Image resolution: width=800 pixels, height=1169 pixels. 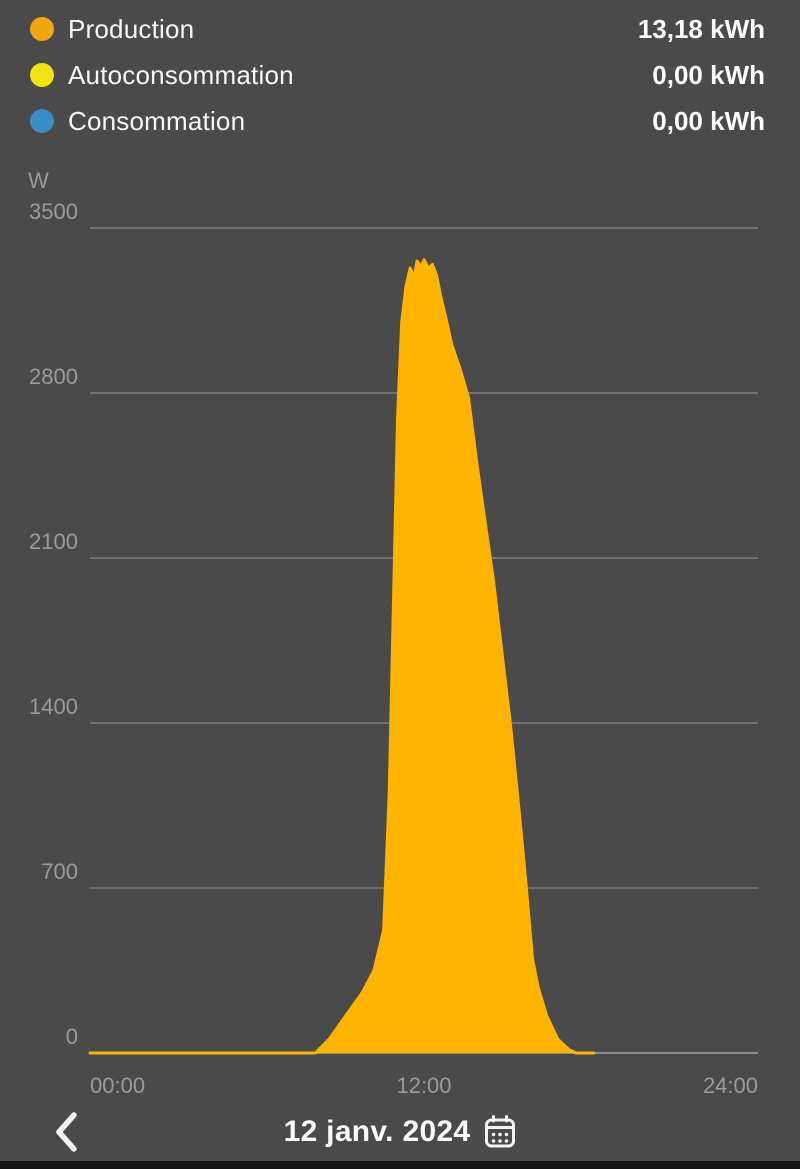 What do you see at coordinates (42, 29) in the screenshot?
I see `production-color-dot` at bounding box center [42, 29].